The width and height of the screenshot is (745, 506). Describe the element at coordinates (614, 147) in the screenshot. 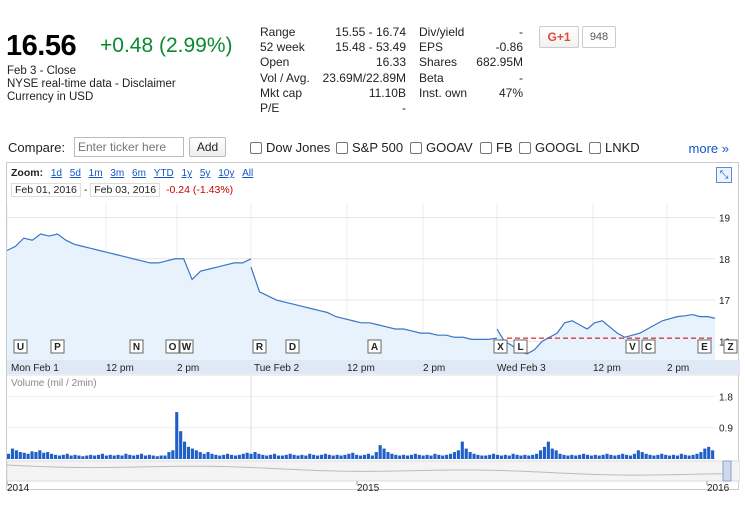

I see `compare-checkbox-lnkd: LNKD` at that location.